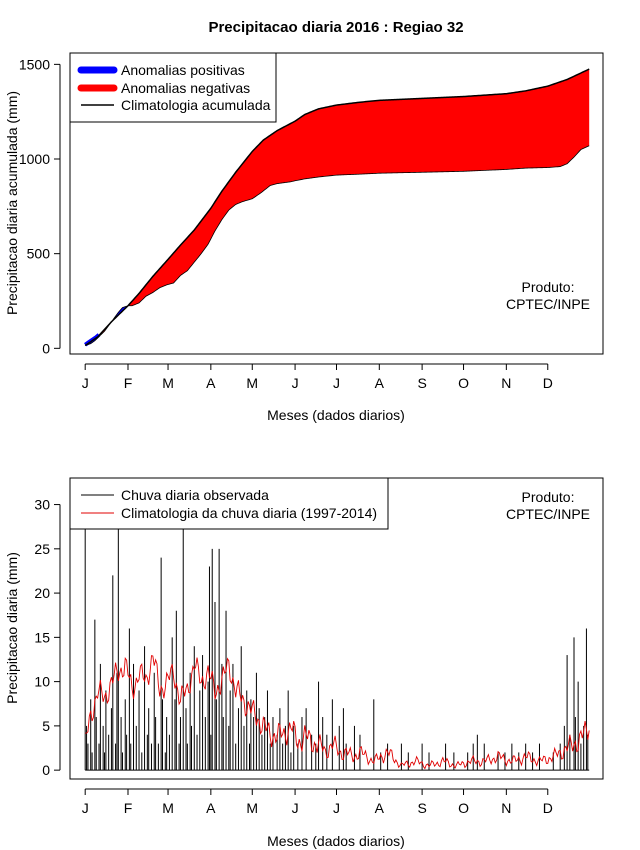 Image resolution: width=640 pixels, height=850 pixels. Describe the element at coordinates (548, 808) in the screenshot. I see `daily-x-tick-label: D` at that location.